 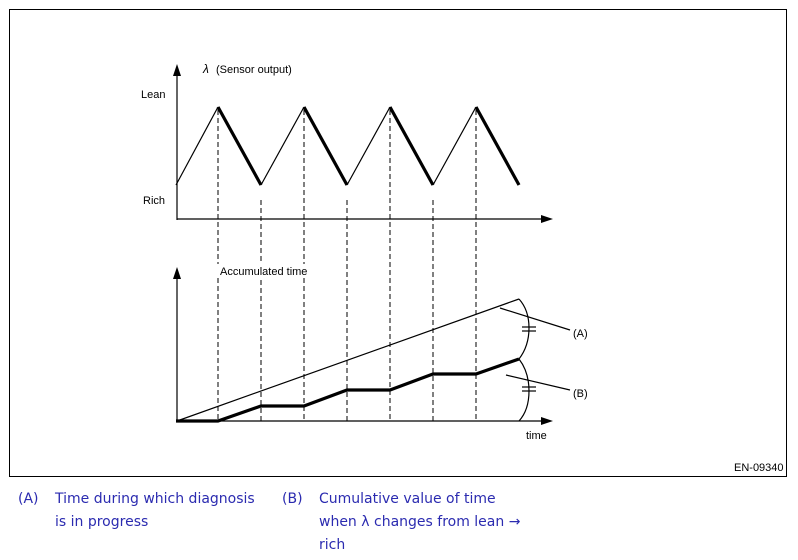 What do you see at coordinates (154, 201) in the screenshot?
I see `rich-label: Rich` at bounding box center [154, 201].